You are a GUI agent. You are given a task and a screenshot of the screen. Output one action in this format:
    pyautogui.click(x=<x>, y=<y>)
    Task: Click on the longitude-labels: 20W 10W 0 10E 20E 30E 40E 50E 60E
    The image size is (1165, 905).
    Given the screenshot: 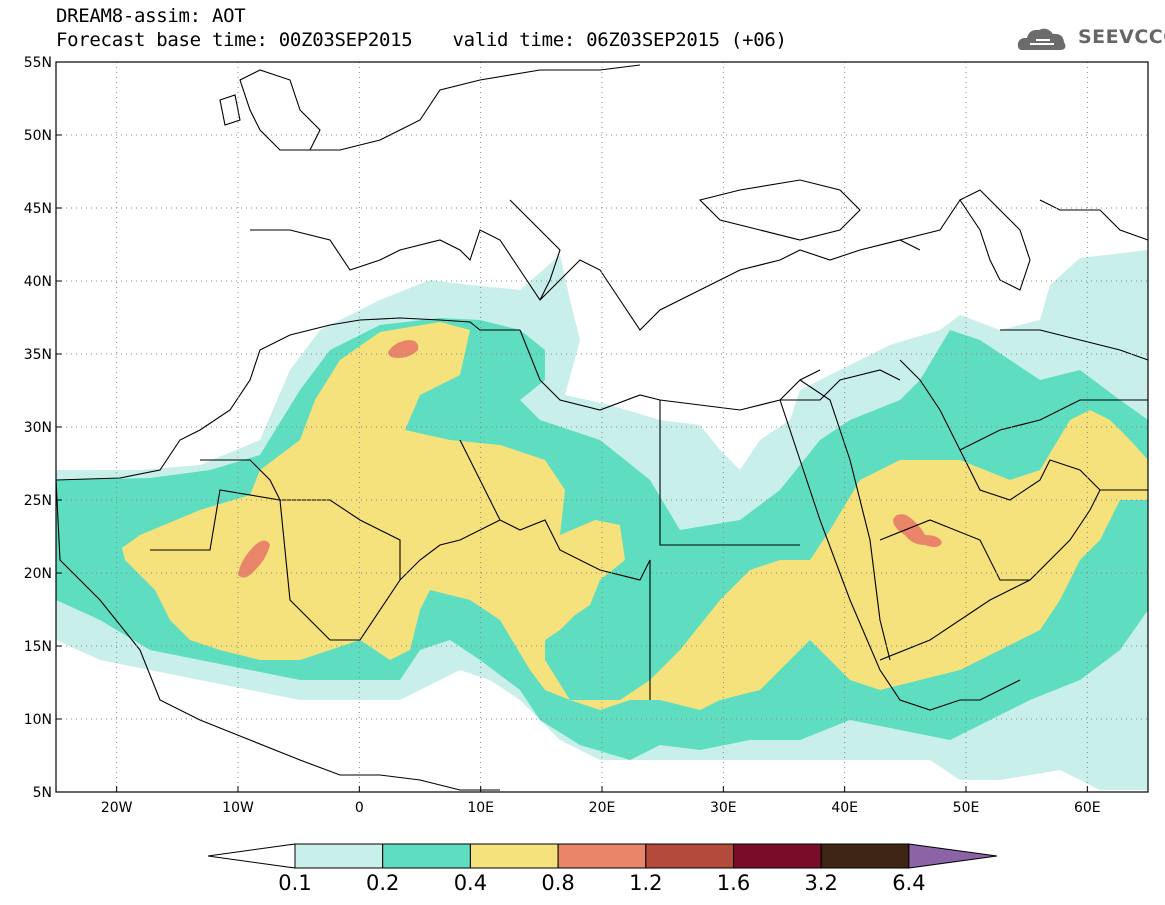 What is the action you would take?
    pyautogui.click(x=601, y=801)
    